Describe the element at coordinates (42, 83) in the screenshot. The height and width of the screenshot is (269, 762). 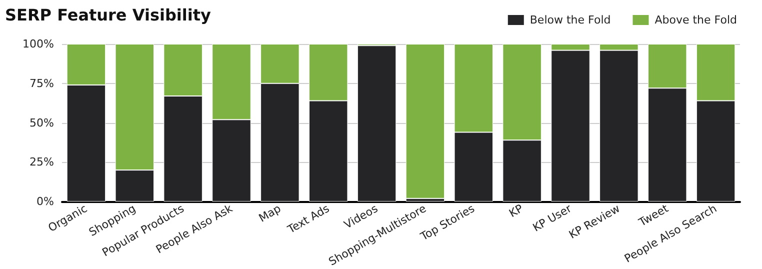
I see `y-tick-label: 75%` at that location.